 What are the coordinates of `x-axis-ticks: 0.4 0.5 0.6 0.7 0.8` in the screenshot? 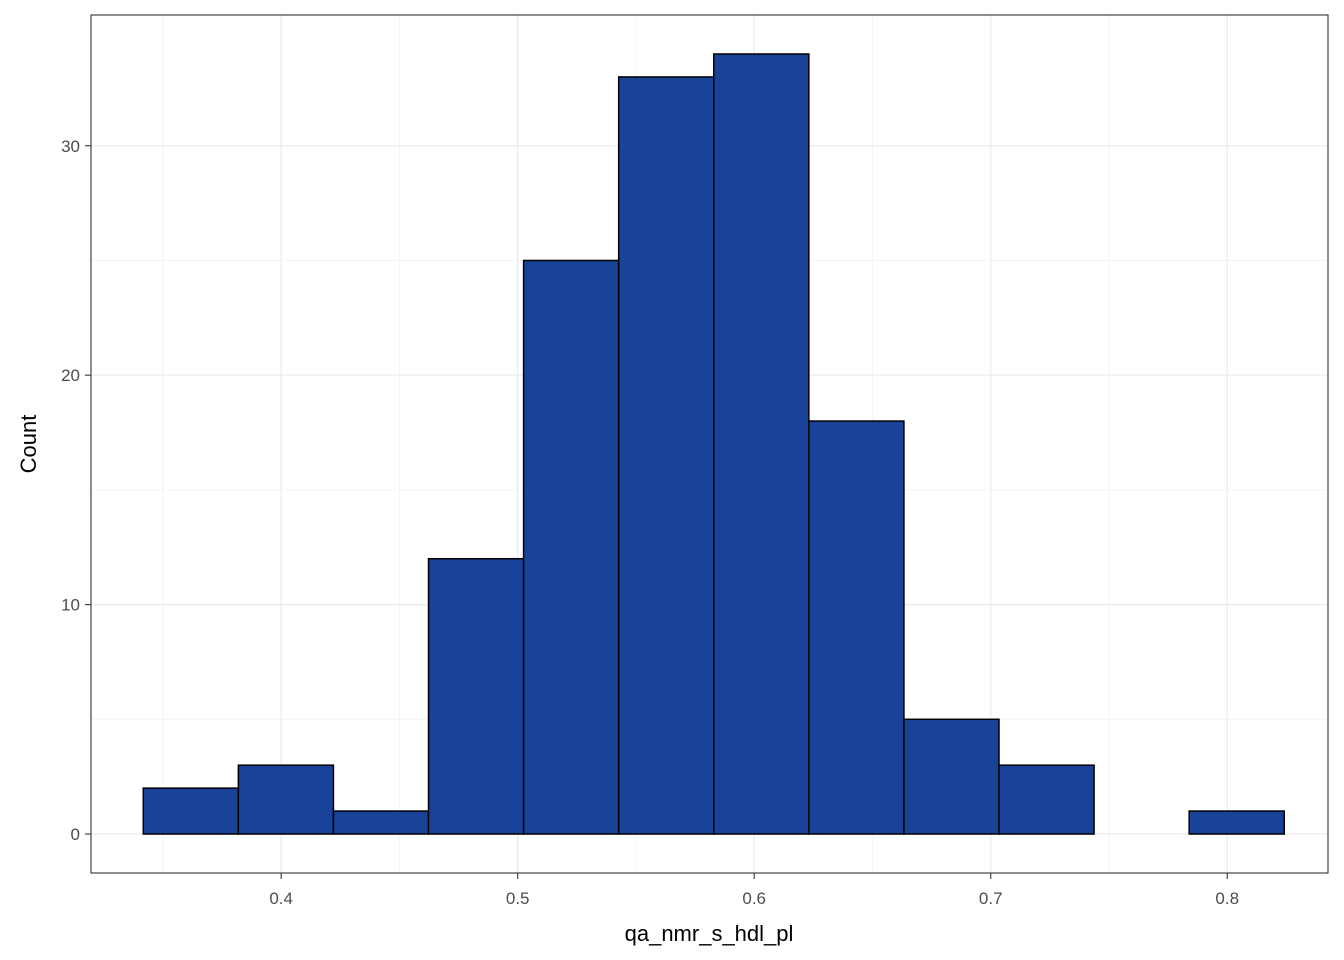 It's located at (754, 890).